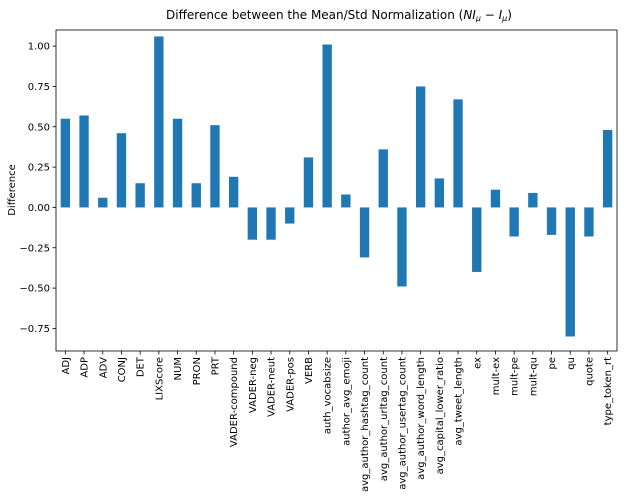 The width and height of the screenshot is (624, 500). Describe the element at coordinates (383, 178) in the screenshot. I see `bar-avg_author_urltag_count` at that location.